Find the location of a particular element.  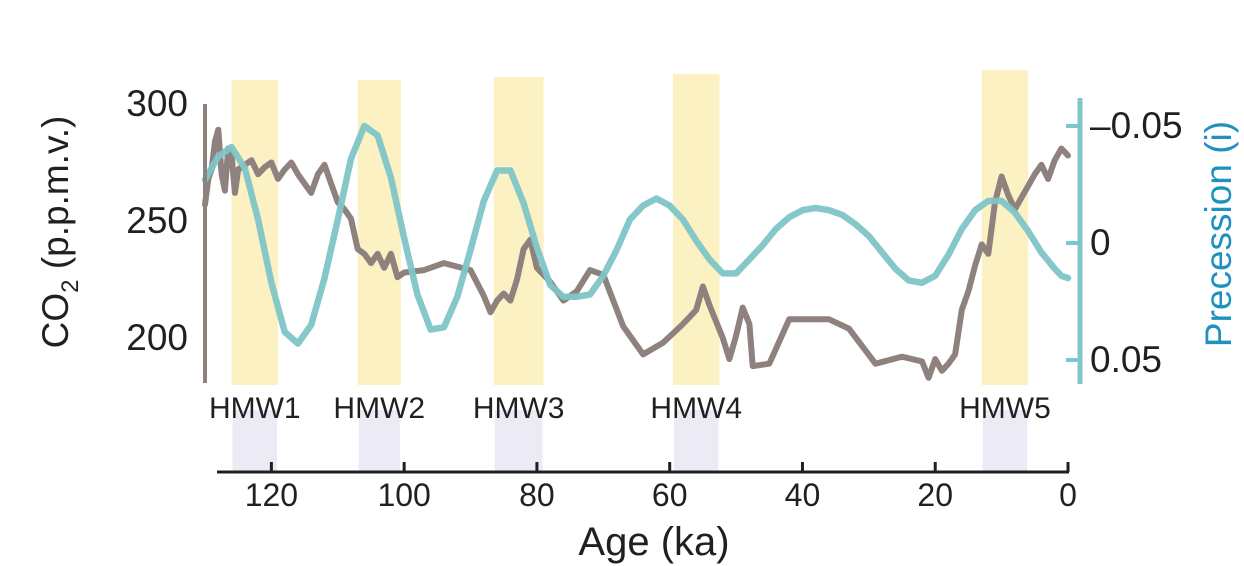

left-axis-title-main: CO is located at coordinates (55, 321).